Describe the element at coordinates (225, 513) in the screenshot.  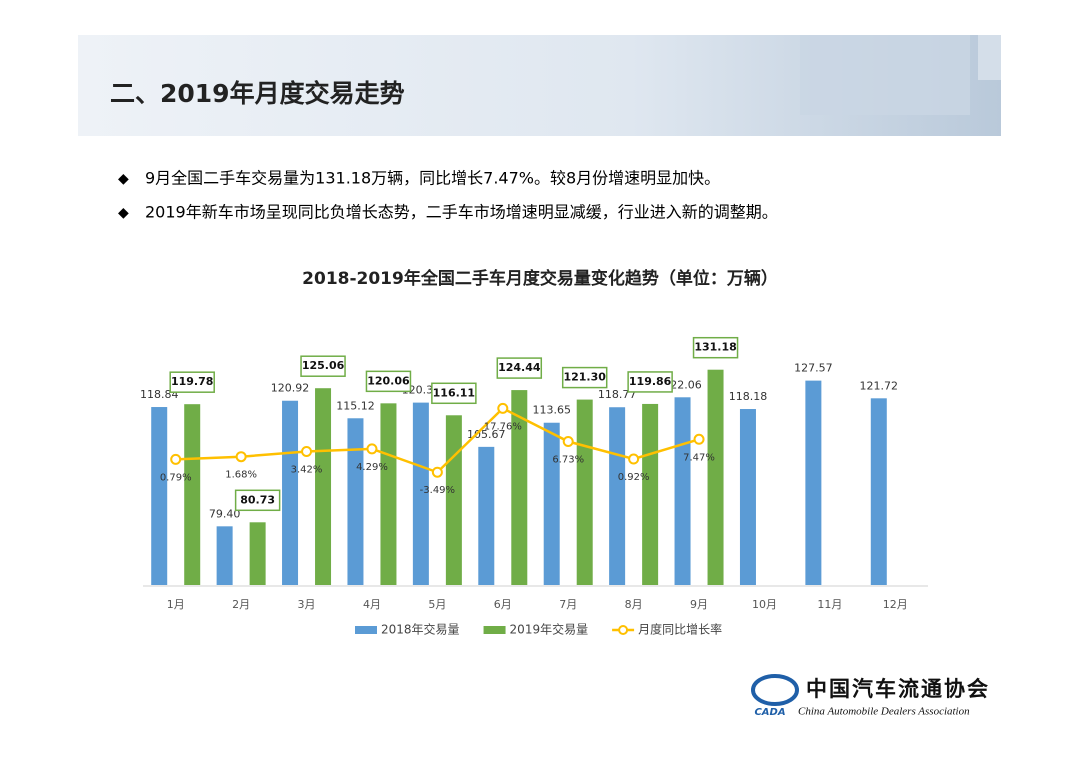
I see `data-label: 79.40` at that location.